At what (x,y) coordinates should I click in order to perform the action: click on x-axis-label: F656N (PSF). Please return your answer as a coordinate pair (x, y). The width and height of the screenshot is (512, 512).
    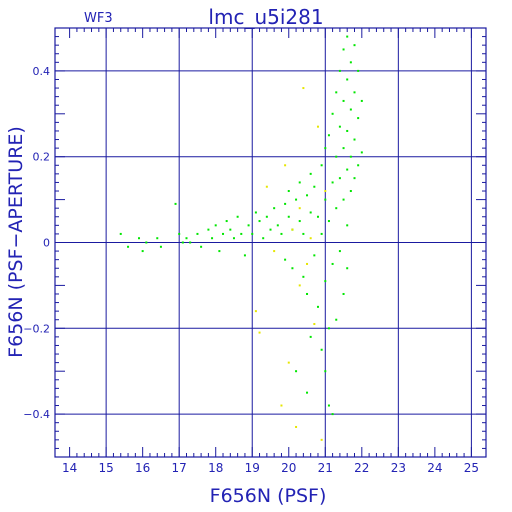
    Looking at the image, I should click on (268, 496).